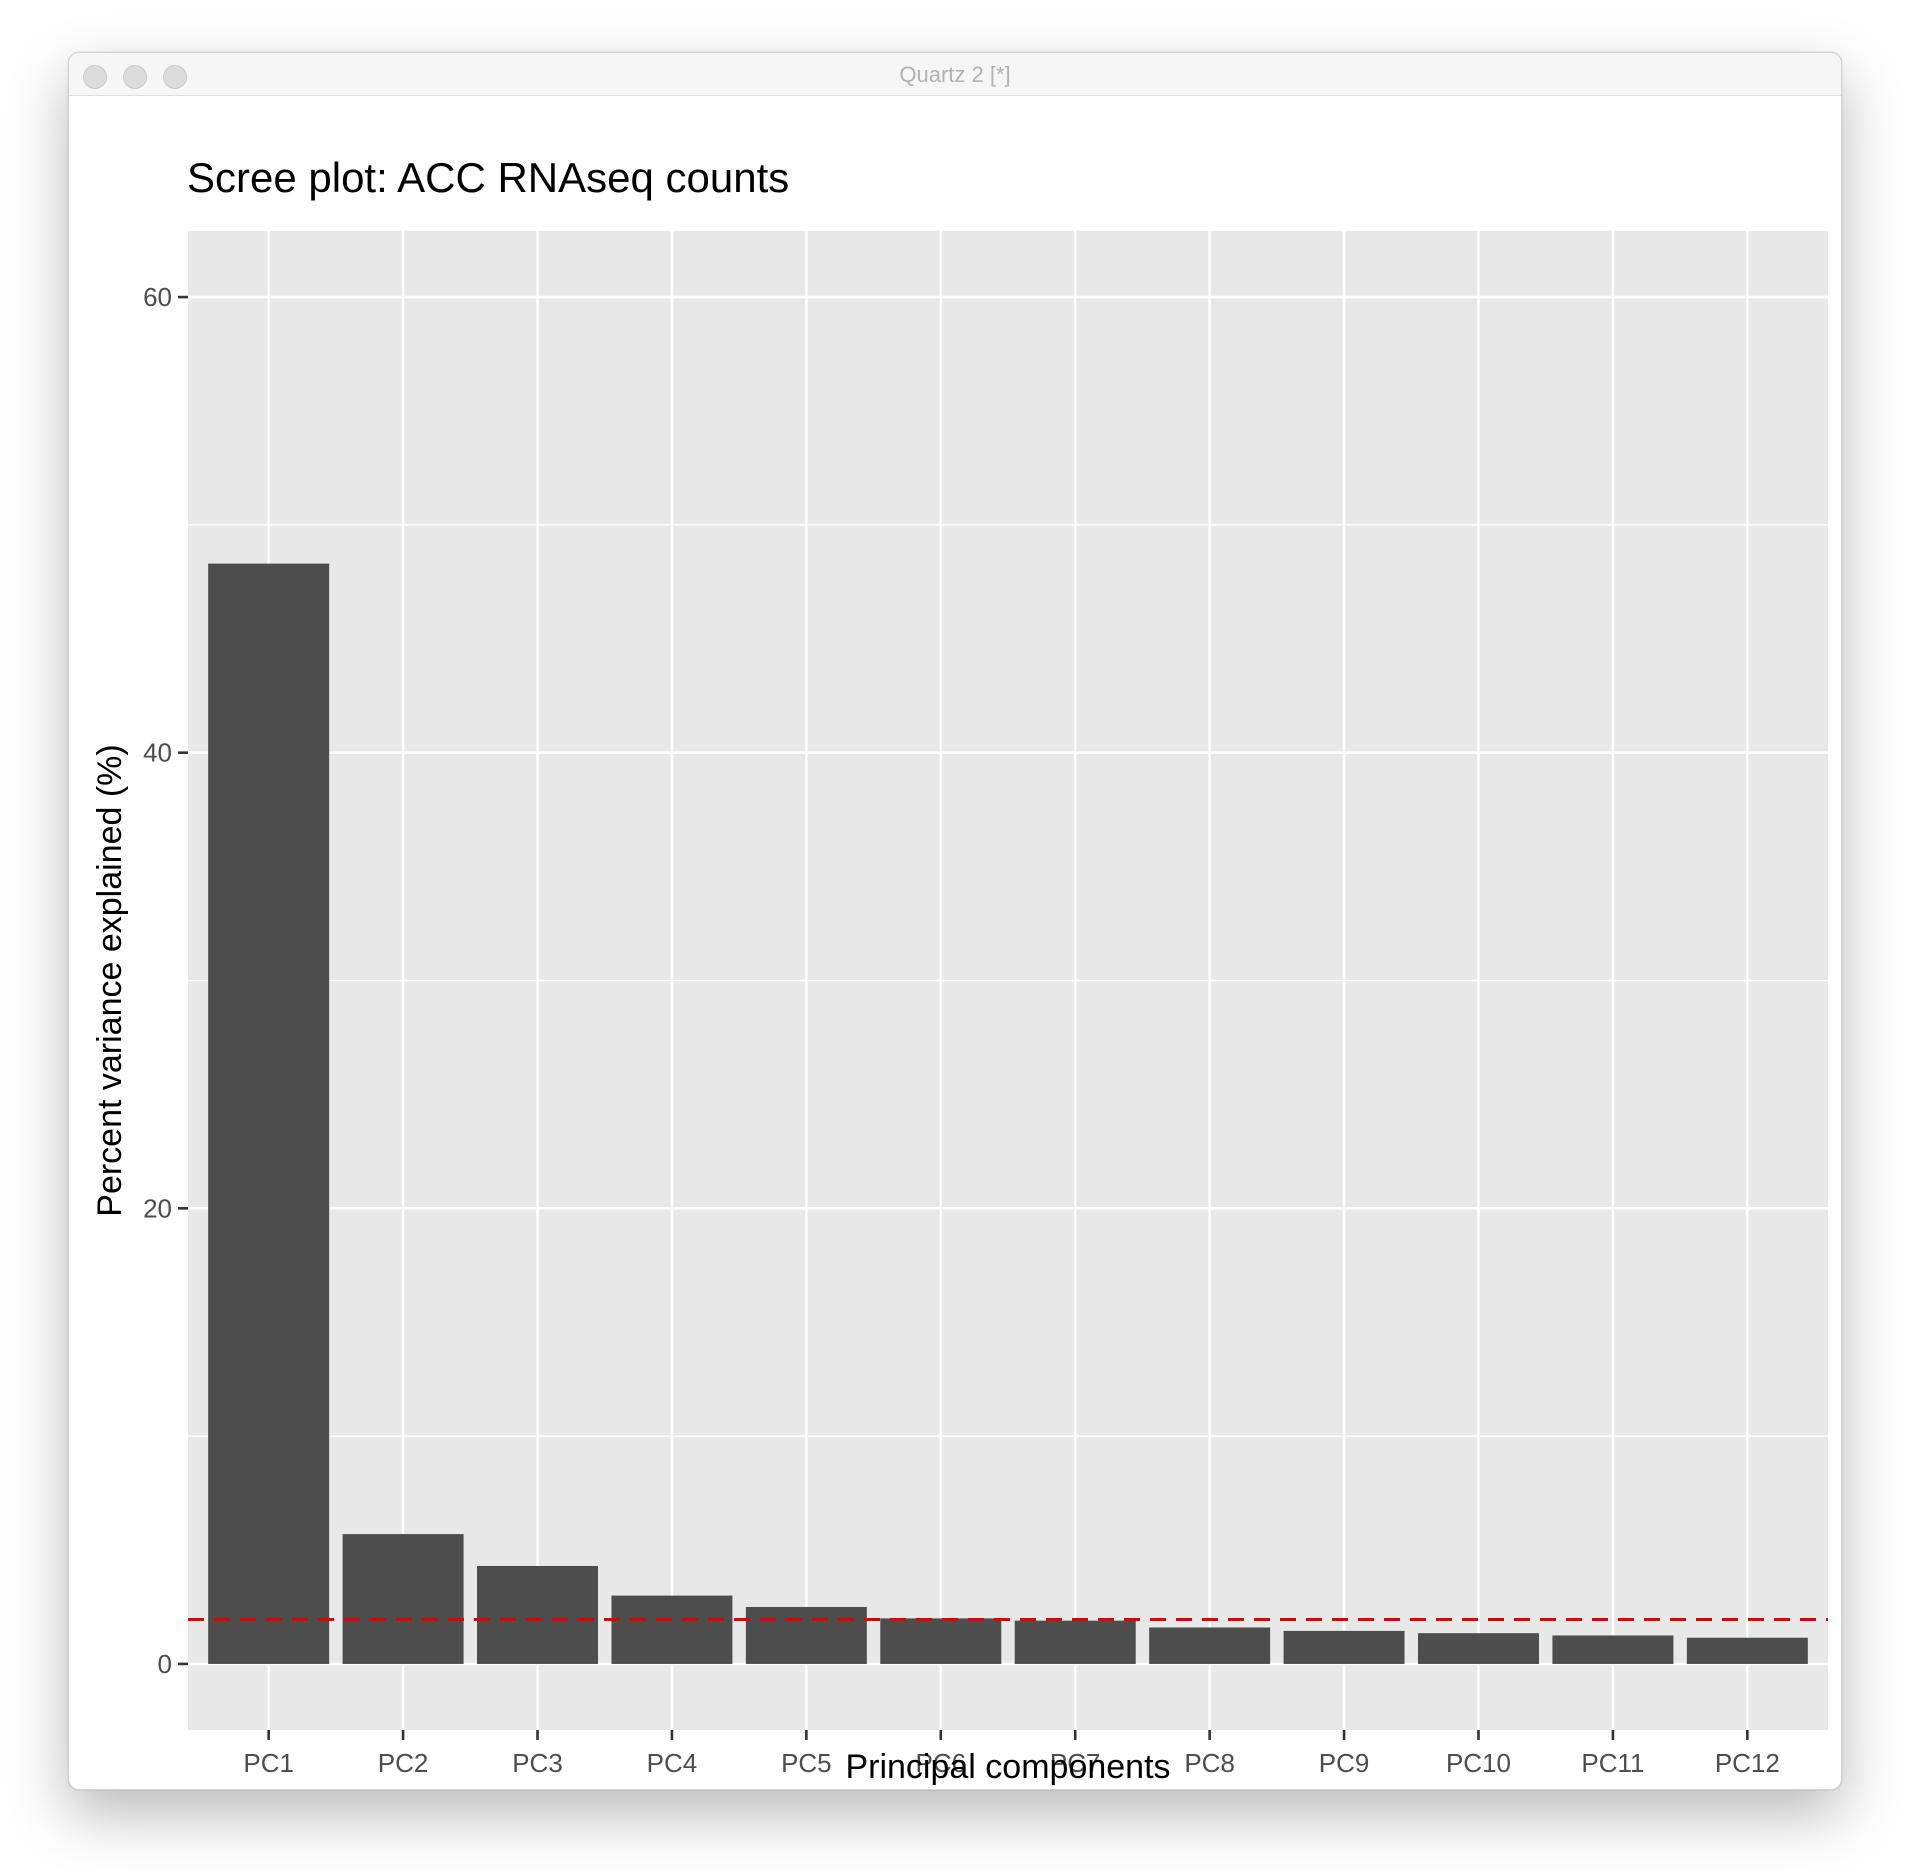 The height and width of the screenshot is (1872, 1908). What do you see at coordinates (1210, 1645) in the screenshot?
I see `bar-pc8` at bounding box center [1210, 1645].